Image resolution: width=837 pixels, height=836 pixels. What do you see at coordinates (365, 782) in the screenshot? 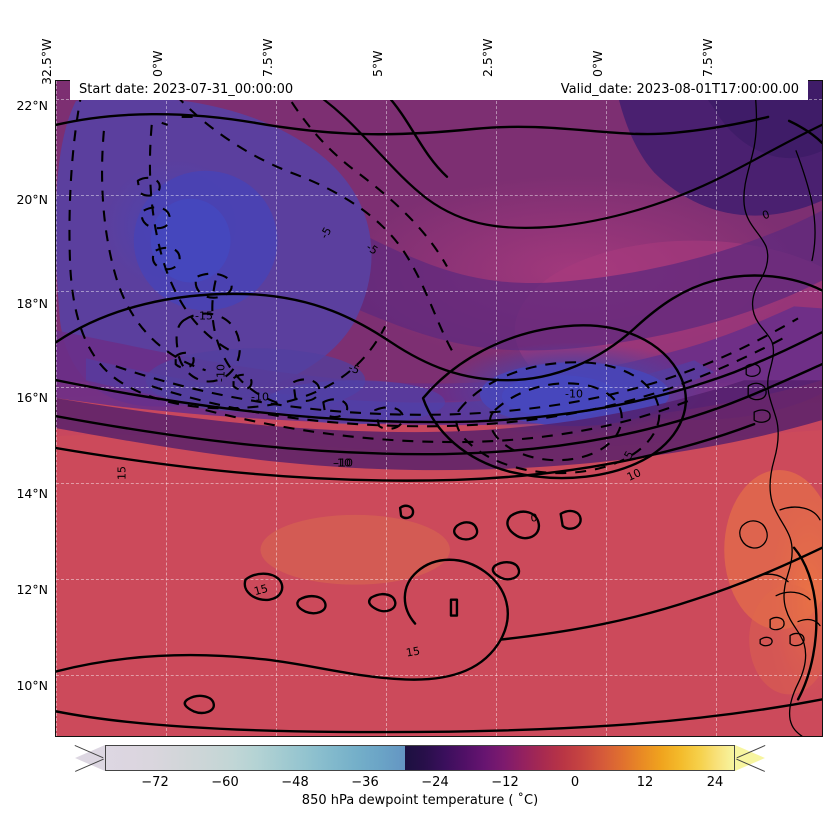
I see `colorbar-tick: −36` at bounding box center [365, 782].